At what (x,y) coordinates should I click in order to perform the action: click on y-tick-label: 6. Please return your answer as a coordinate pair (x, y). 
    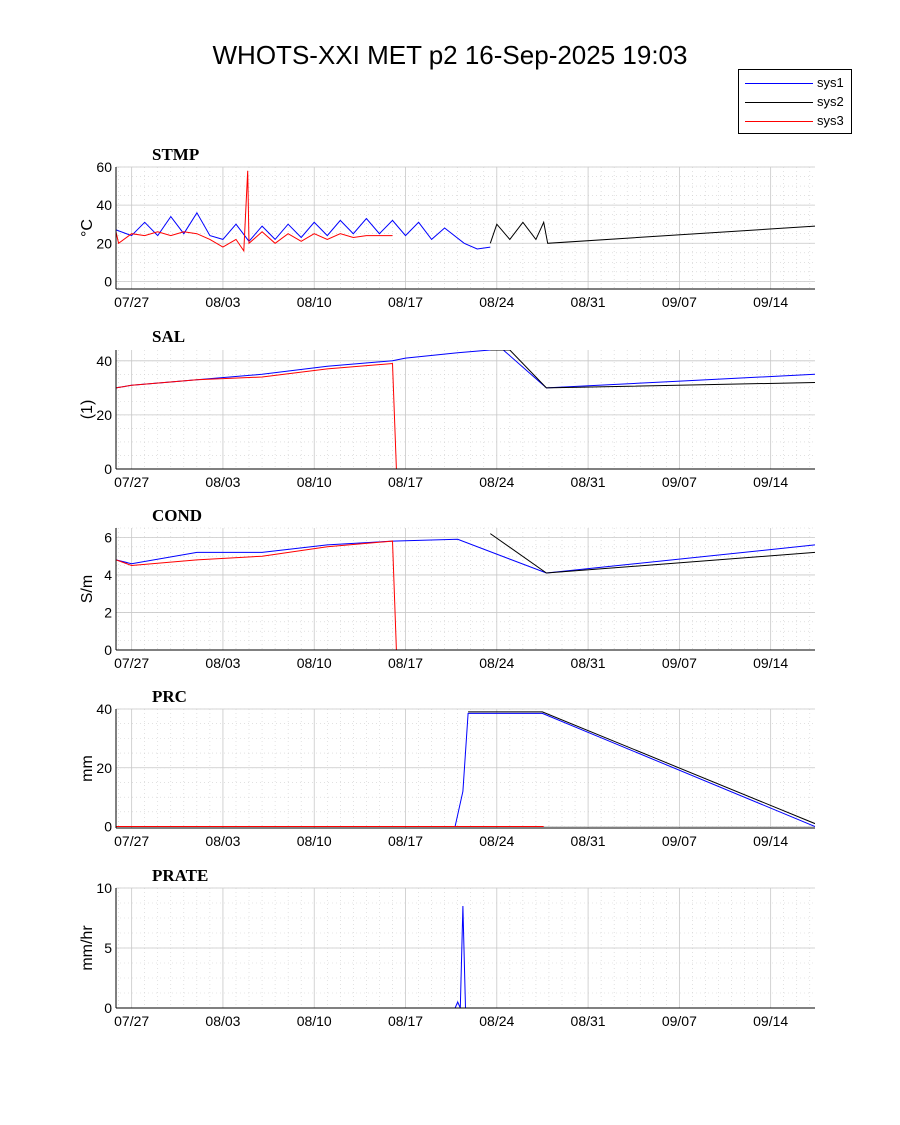
    Looking at the image, I should click on (108, 537).